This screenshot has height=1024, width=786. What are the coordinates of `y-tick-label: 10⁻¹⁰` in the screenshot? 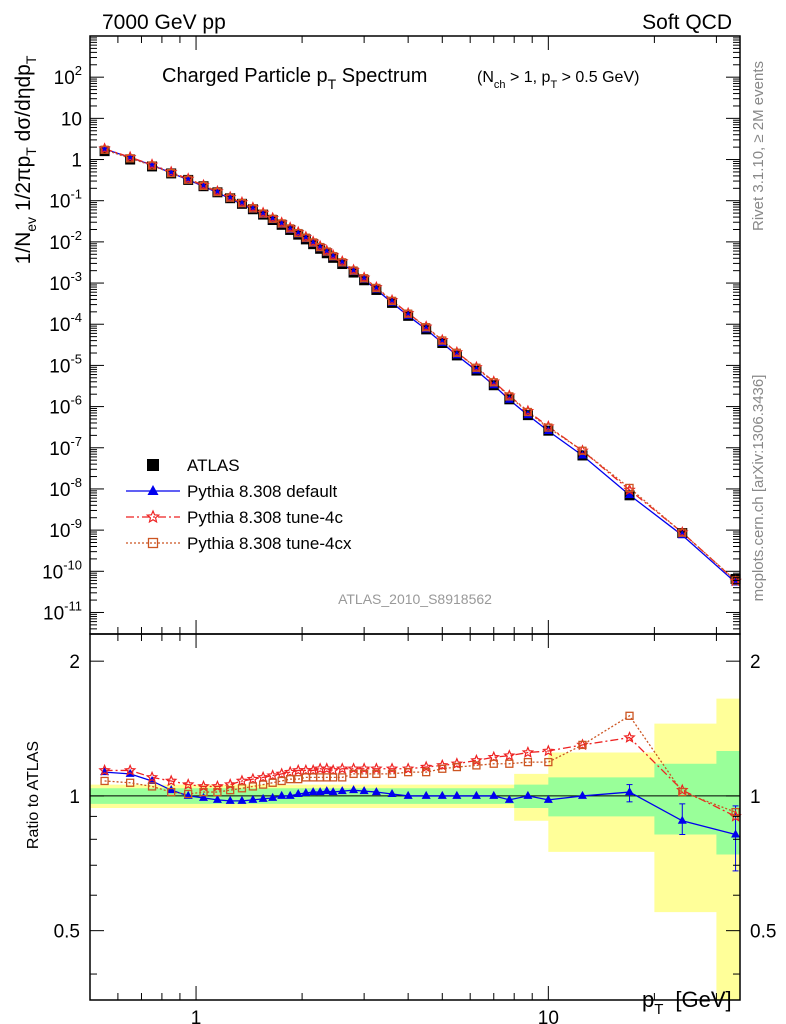 It's located at (62, 570).